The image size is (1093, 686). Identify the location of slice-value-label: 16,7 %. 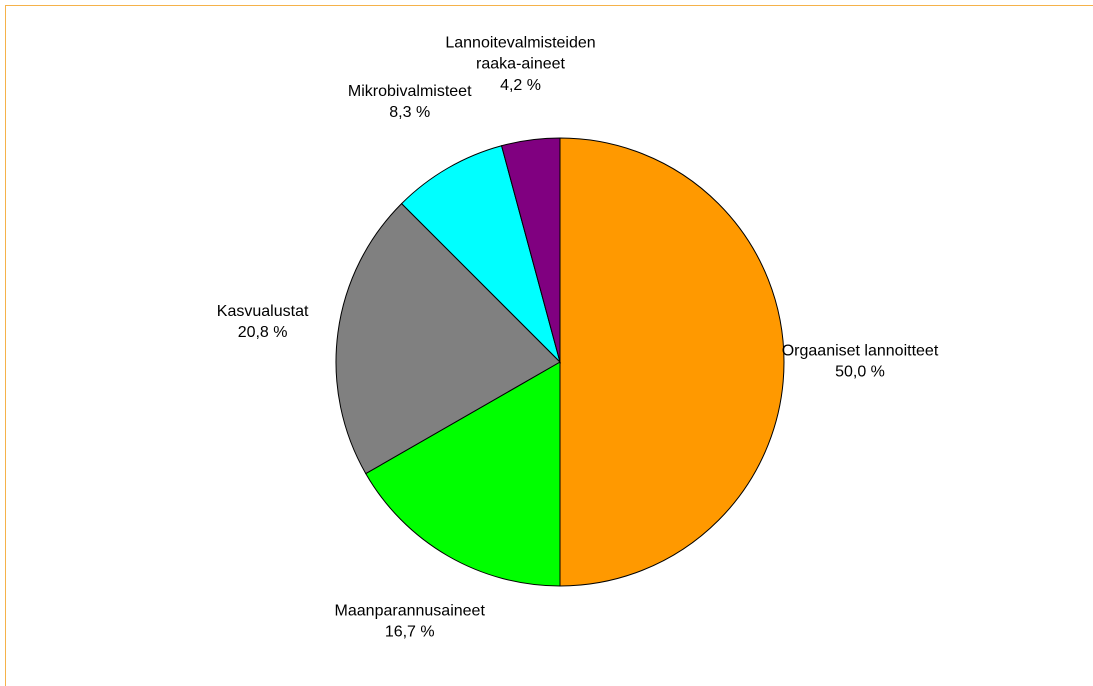
(410, 631).